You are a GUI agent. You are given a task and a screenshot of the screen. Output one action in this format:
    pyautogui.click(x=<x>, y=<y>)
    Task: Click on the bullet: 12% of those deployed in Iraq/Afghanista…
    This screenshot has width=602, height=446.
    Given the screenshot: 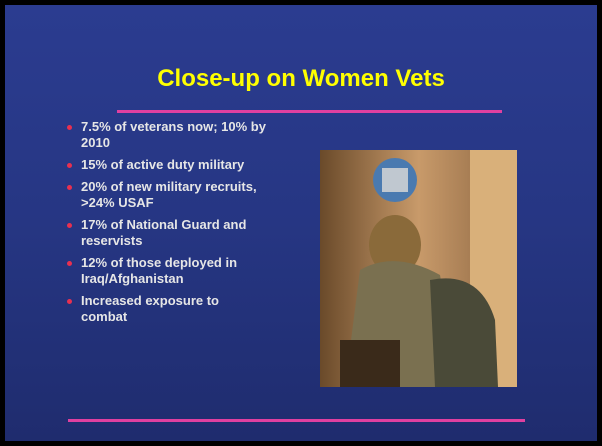 What is the action you would take?
    pyautogui.click(x=167, y=271)
    